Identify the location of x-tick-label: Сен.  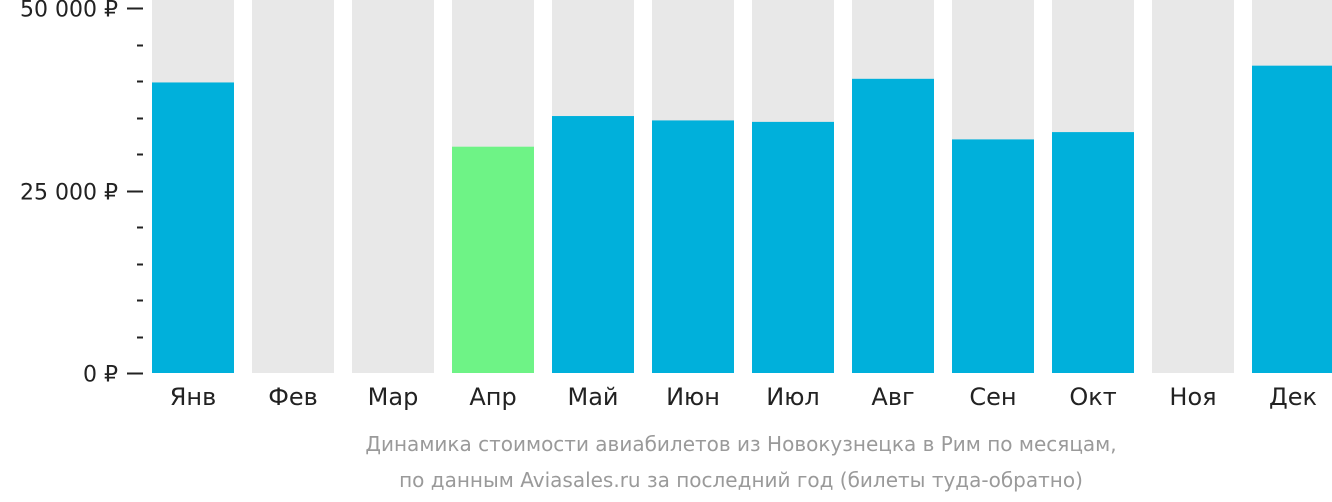
(992, 397).